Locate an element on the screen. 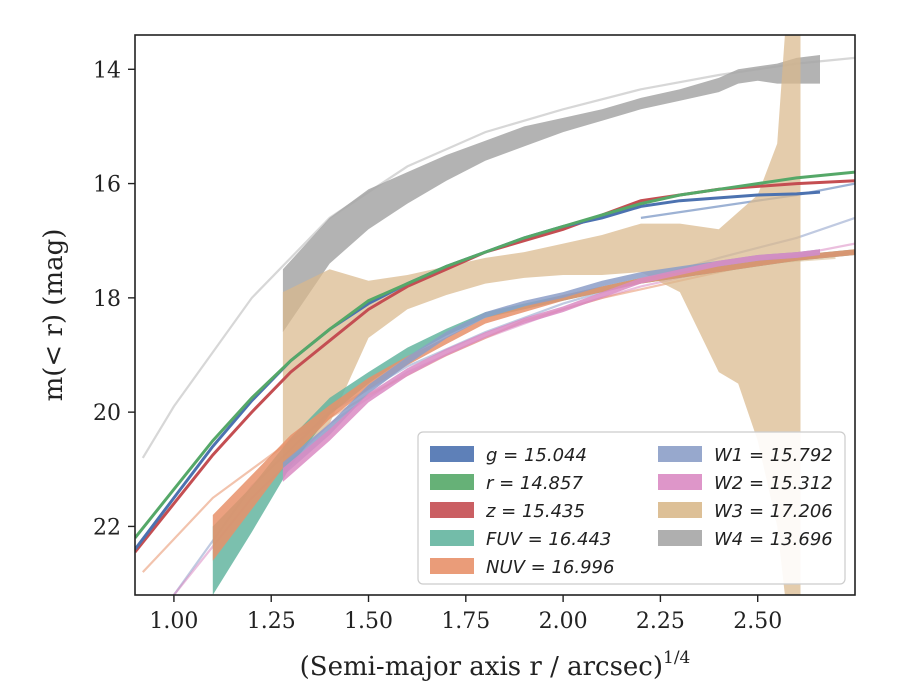 This screenshot has width=900, height=700. legend-label: r = 14.857 is located at coordinates (534, 483).